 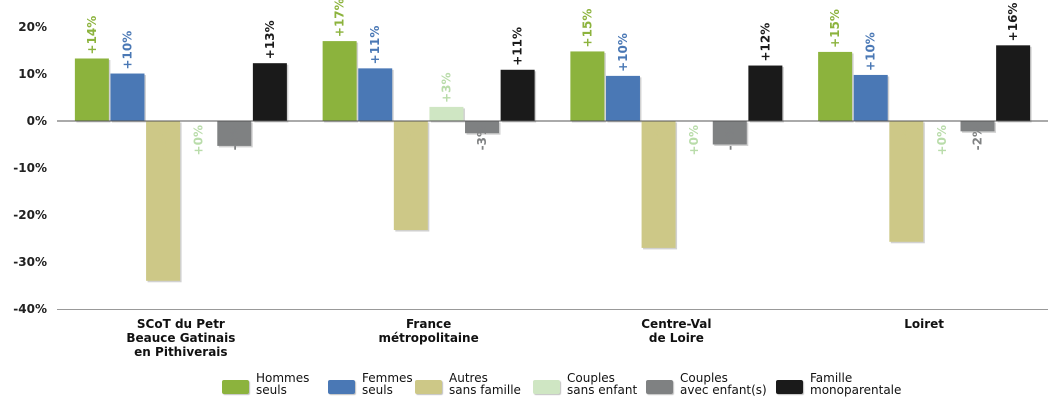 I want to click on legend-label: Couples avec enfant(s), so click(x=735, y=384).